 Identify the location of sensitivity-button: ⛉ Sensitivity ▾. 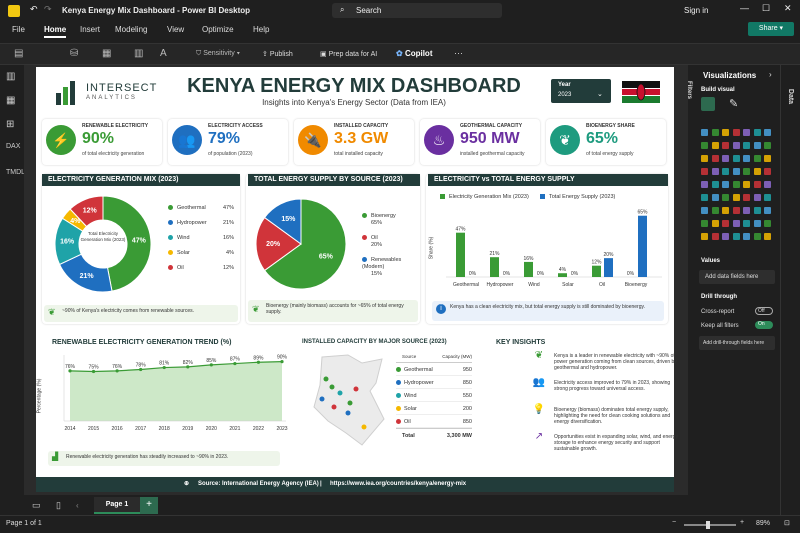
(218, 53).